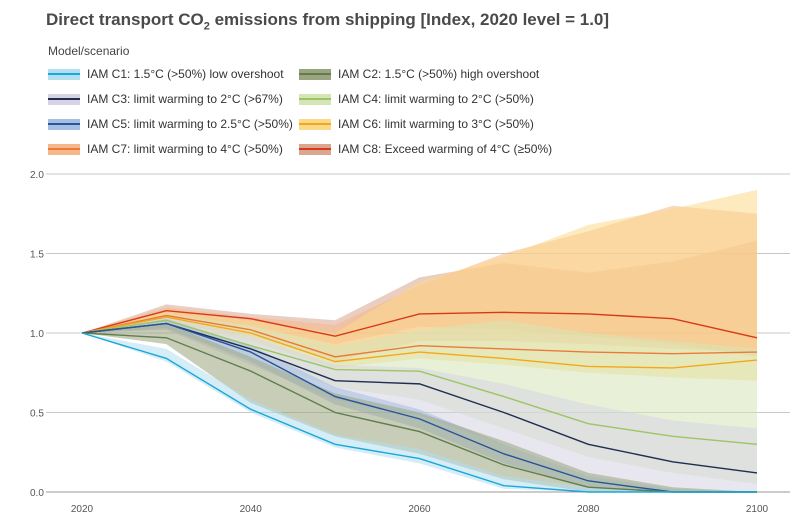 The width and height of the screenshot is (812, 527). Describe the element at coordinates (82, 509) in the screenshot. I see `x-tick-label: 2020` at that location.